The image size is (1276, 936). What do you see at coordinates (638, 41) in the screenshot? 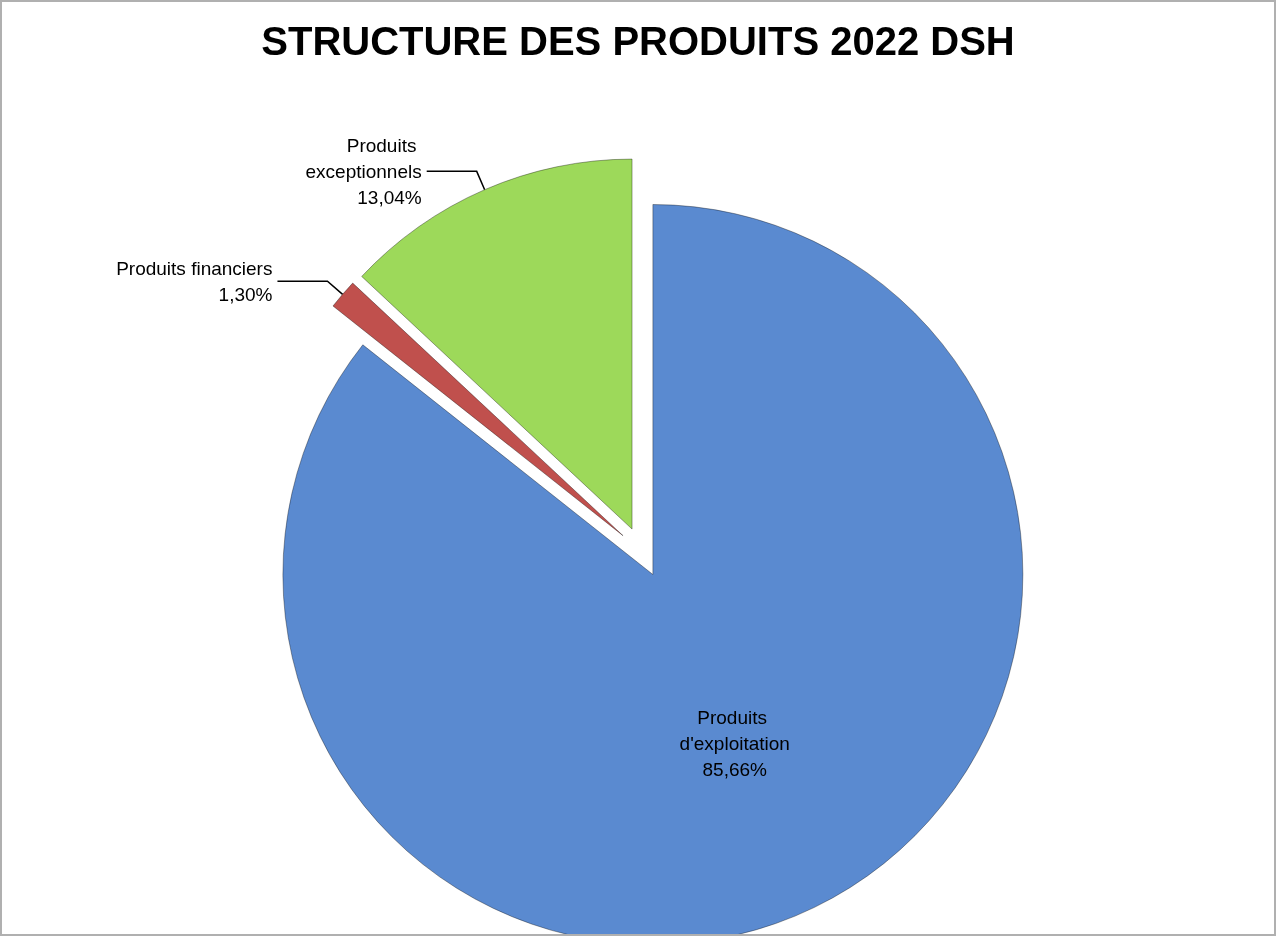
I see `chart-title: STRUCTURE DES PRODUITS 2022 DSH` at bounding box center [638, 41].